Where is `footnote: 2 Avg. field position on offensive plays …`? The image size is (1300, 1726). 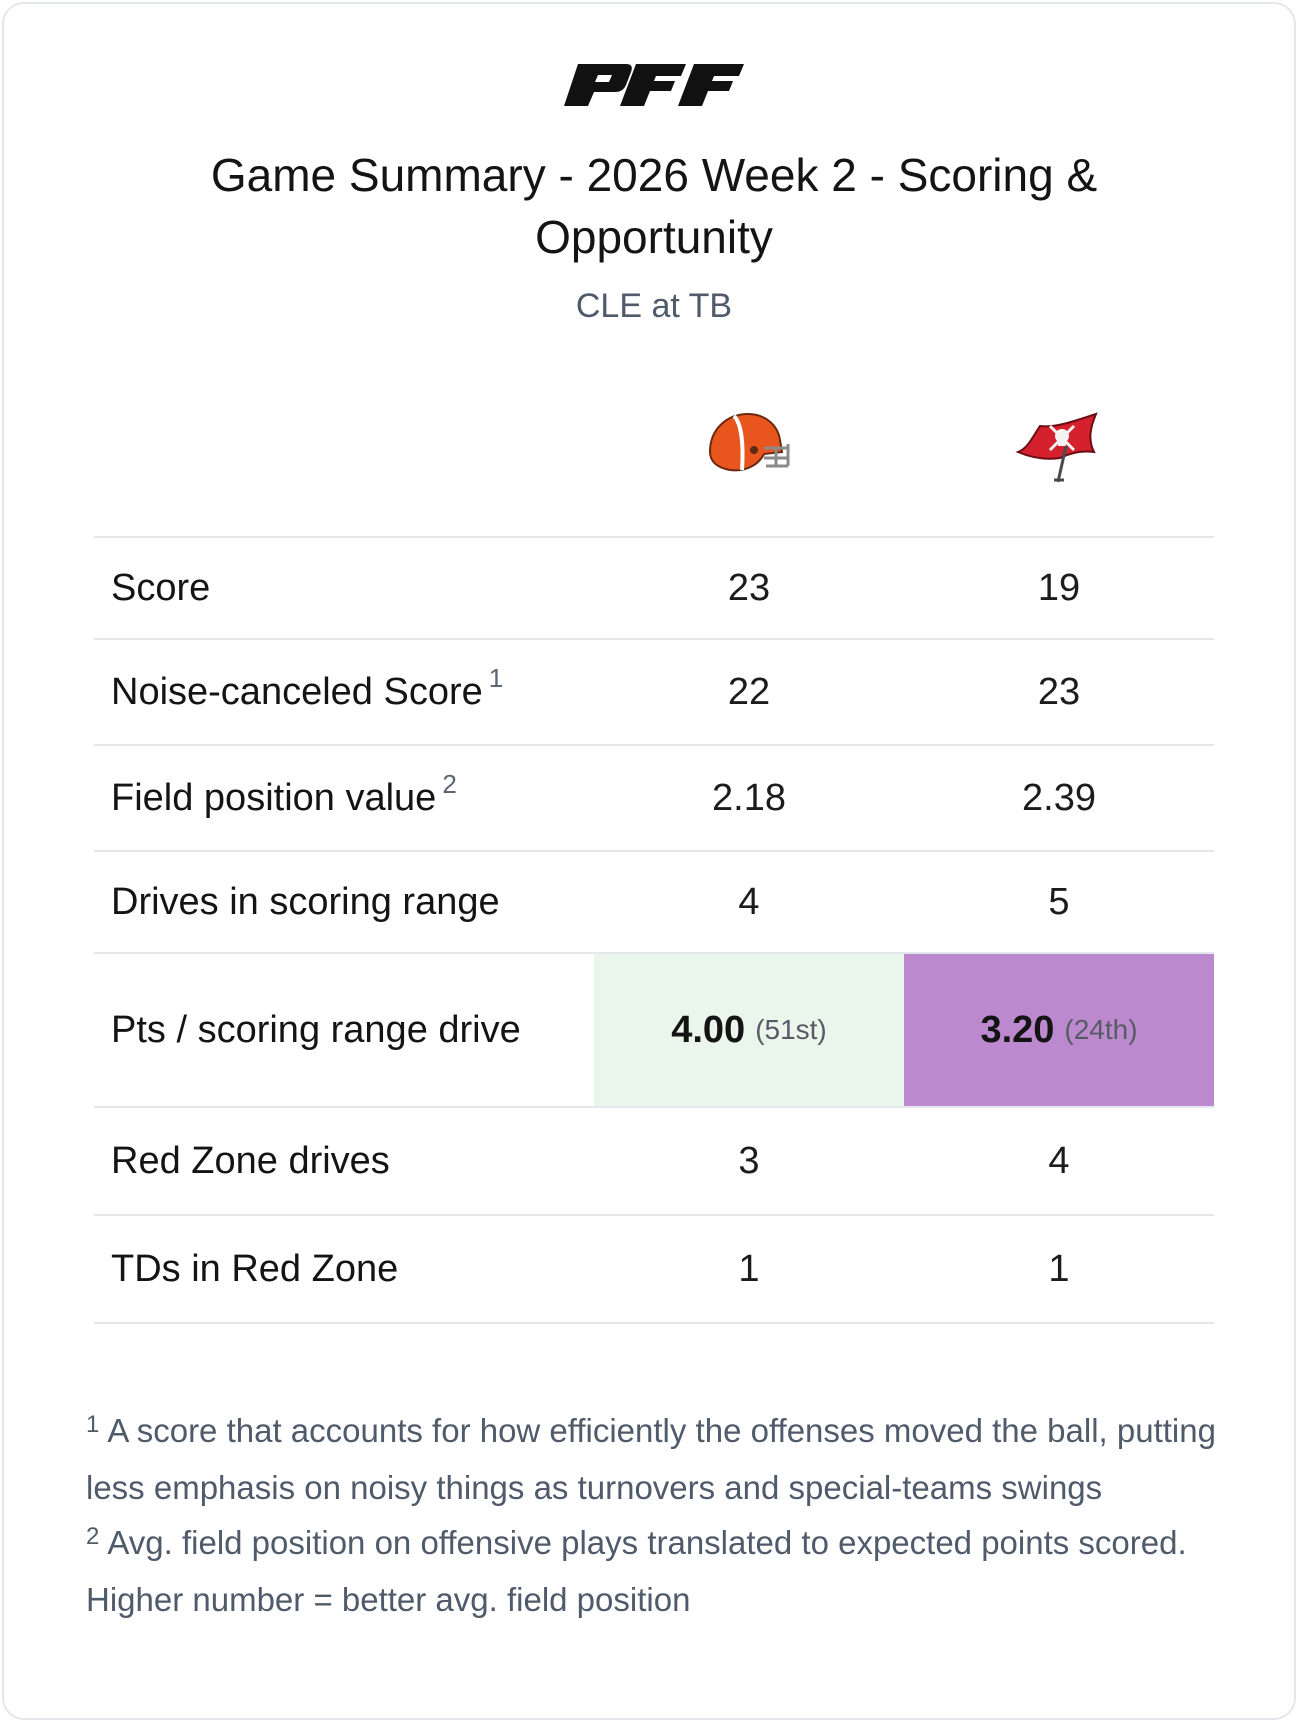
footnote: 2 Avg. field position on offensive plays … is located at coordinates (656, 1571).